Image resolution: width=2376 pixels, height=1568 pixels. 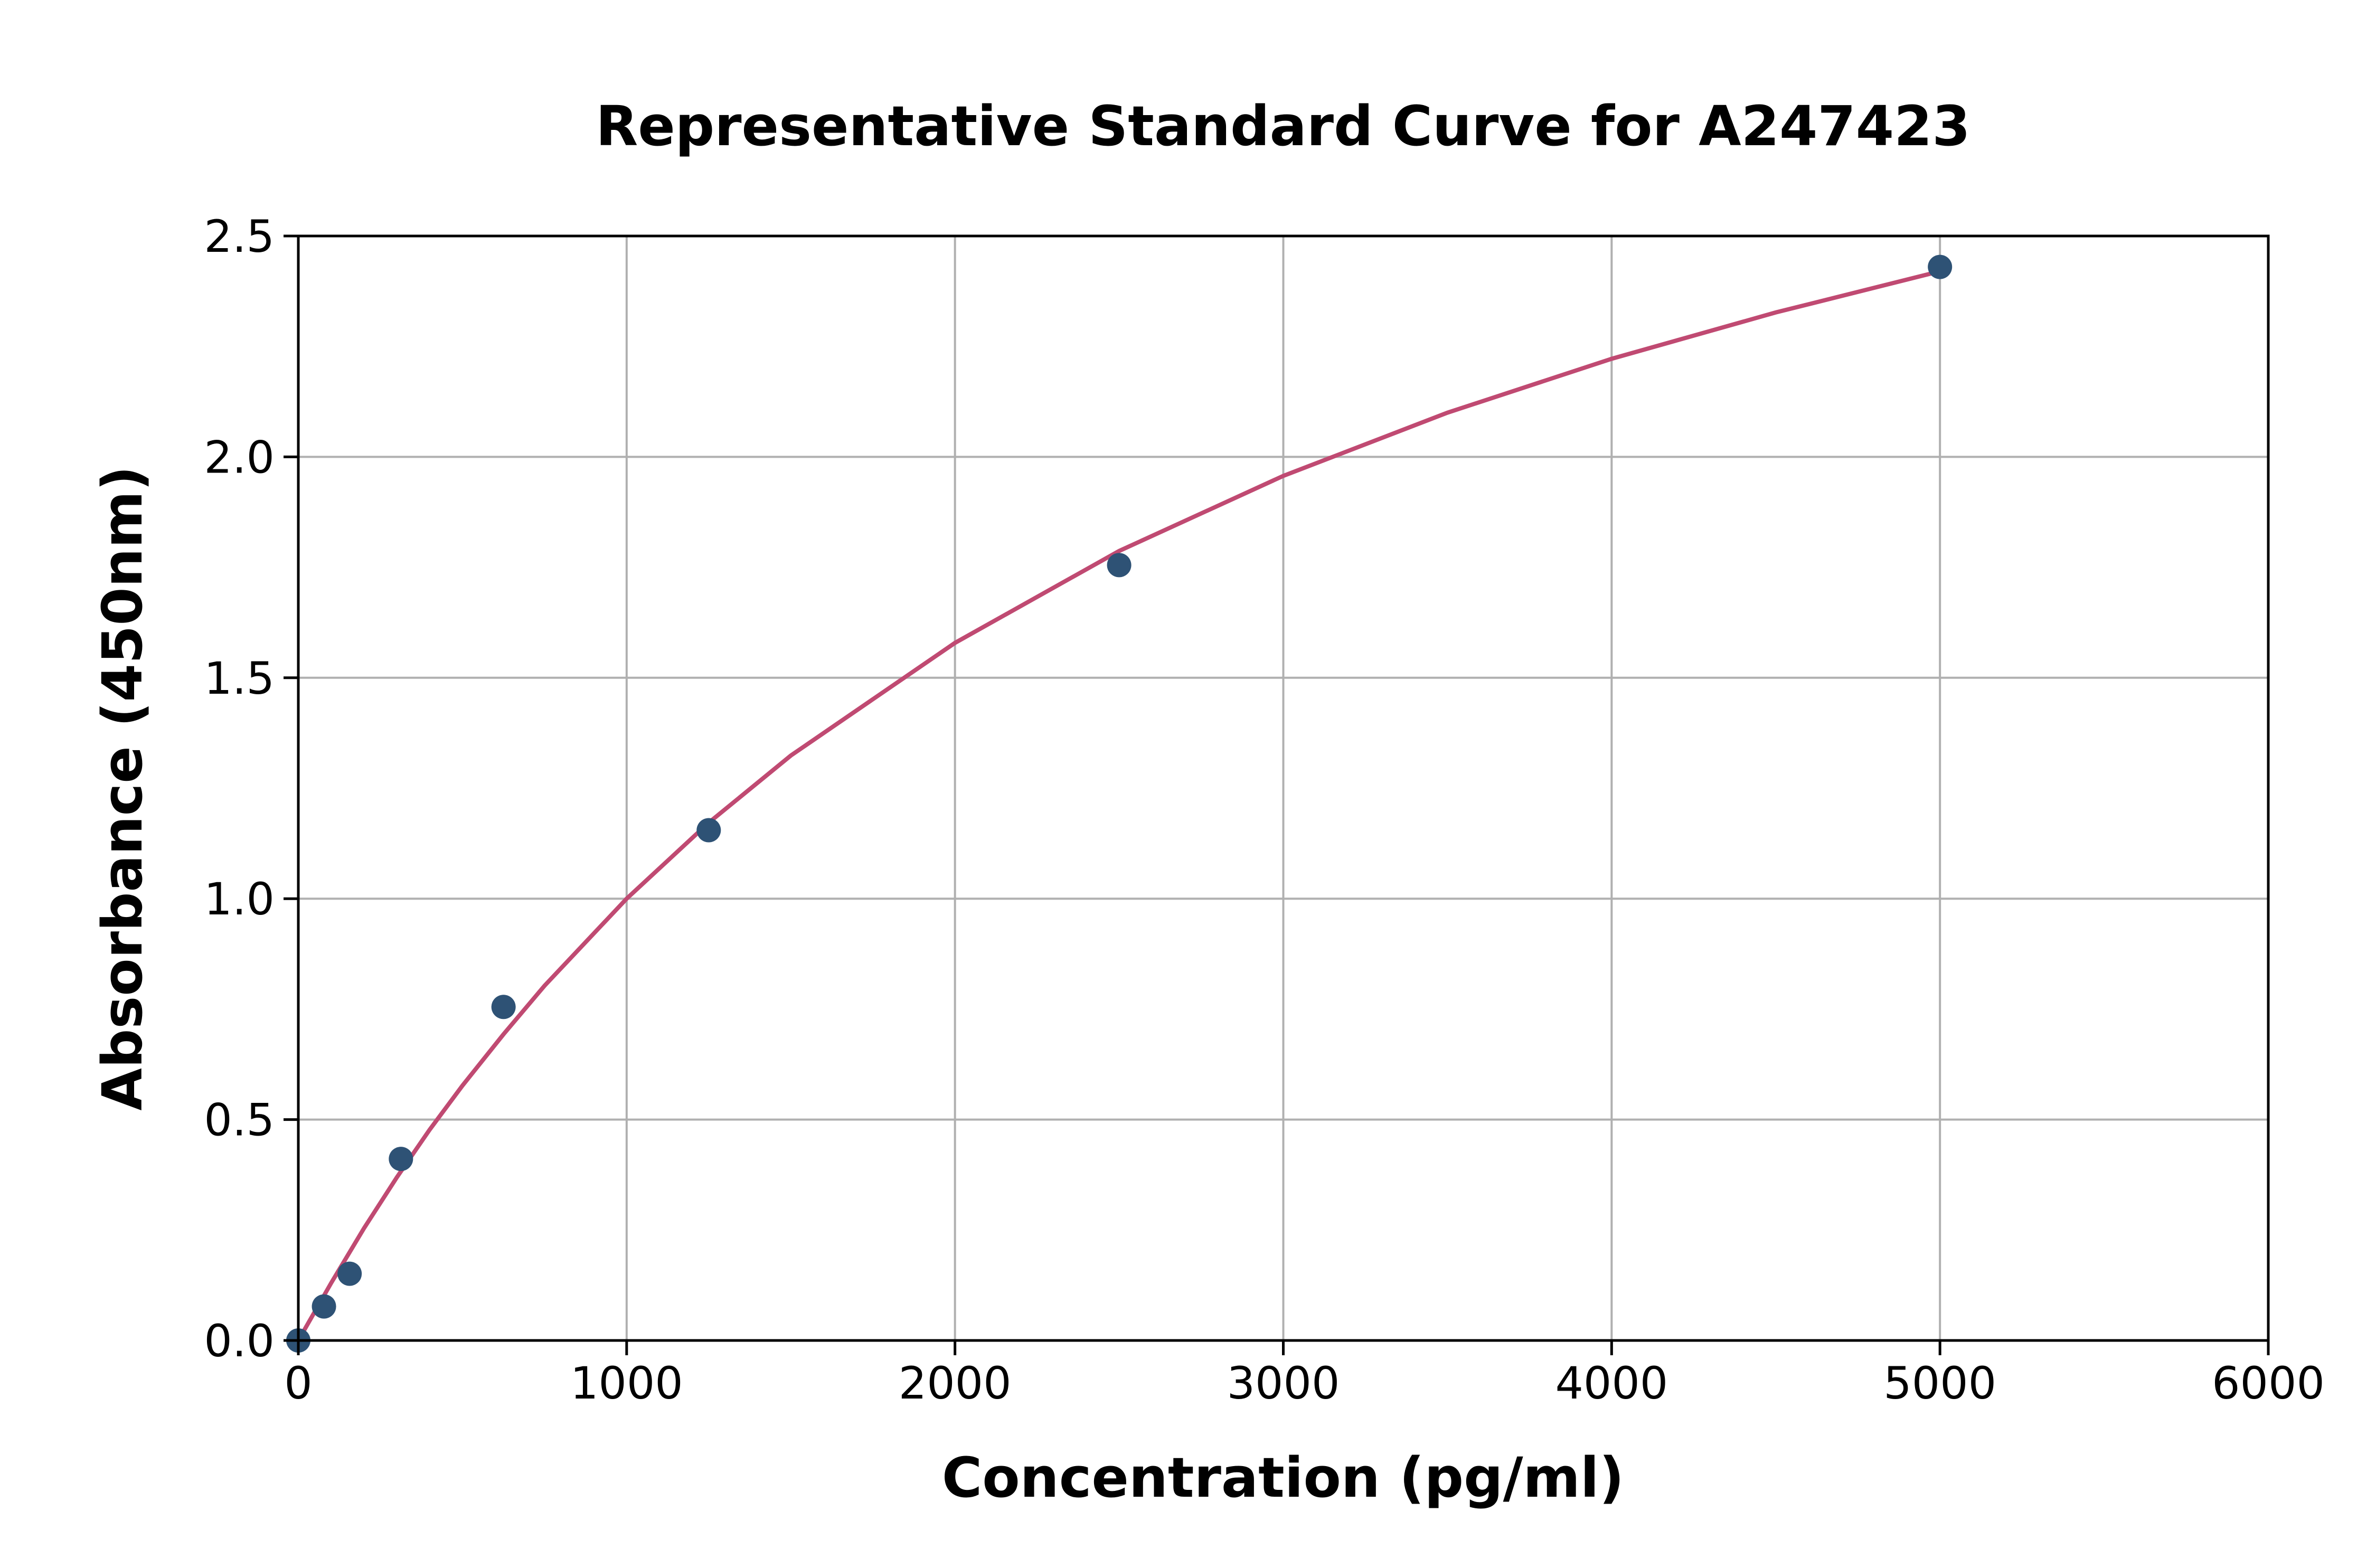 I want to click on y-axis-label: Absorbance (450nm), so click(x=123, y=788).